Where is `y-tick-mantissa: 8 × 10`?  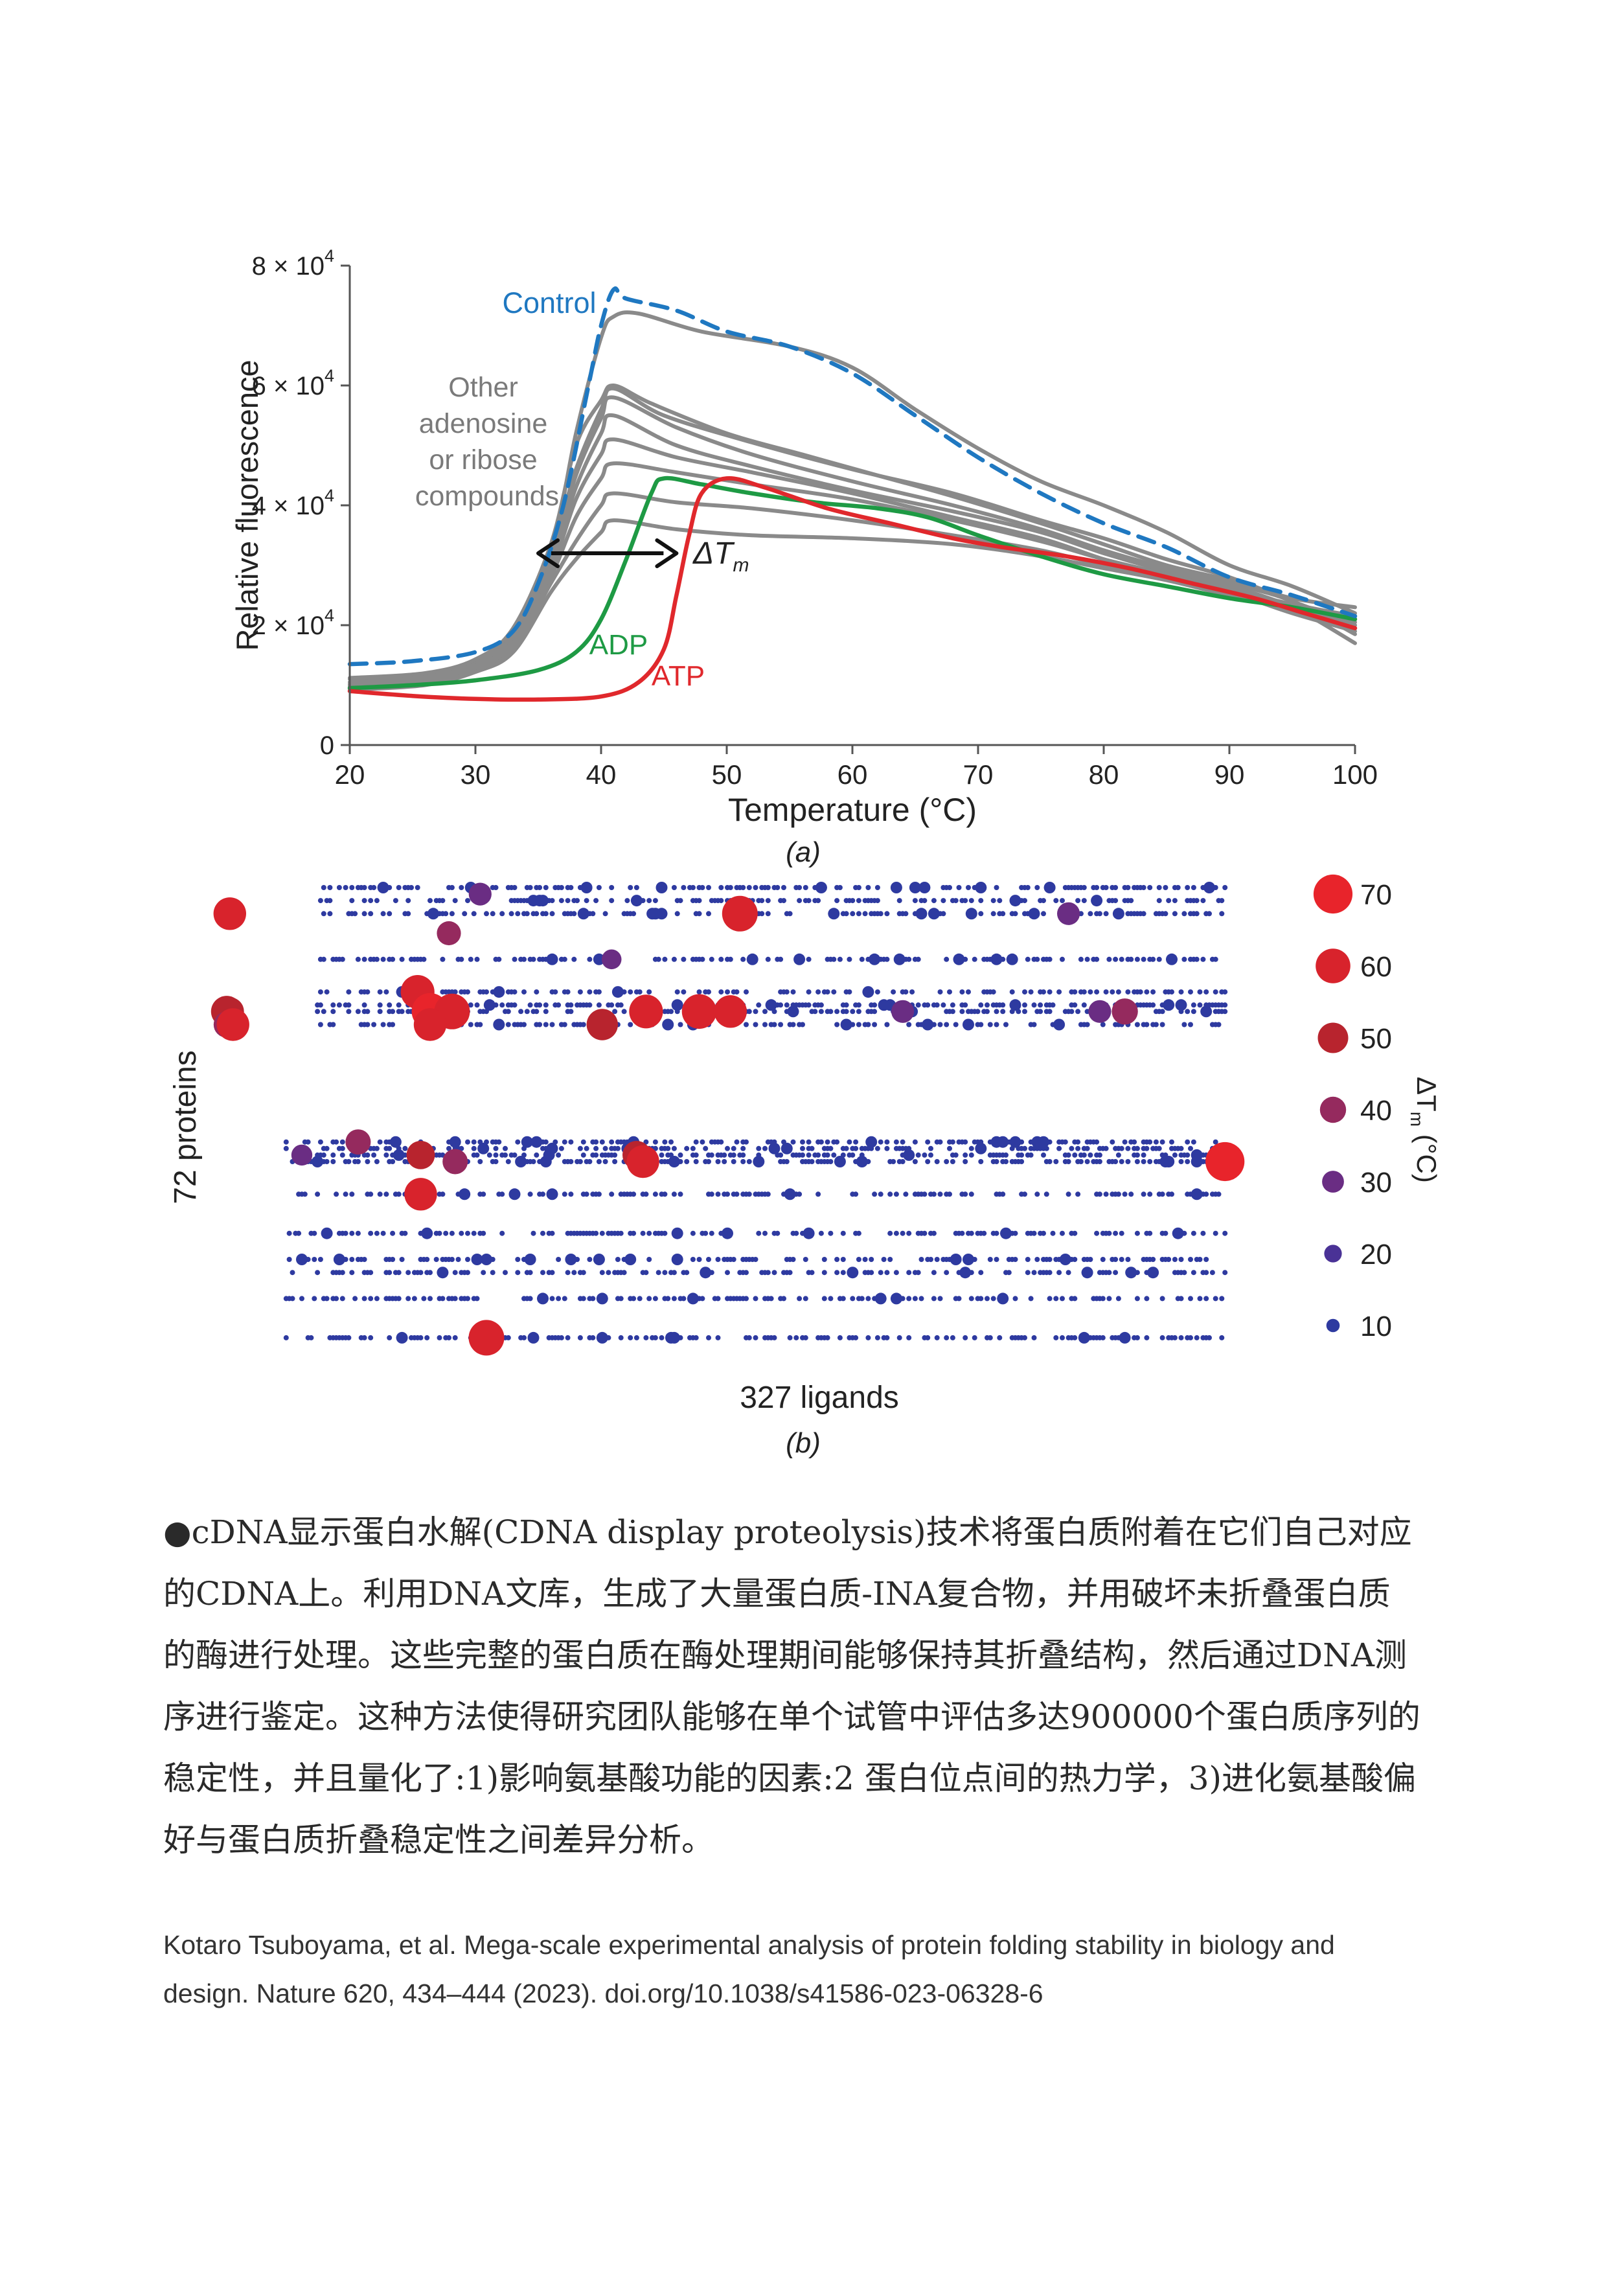
y-tick-mantissa: 8 × 10 is located at coordinates (288, 266).